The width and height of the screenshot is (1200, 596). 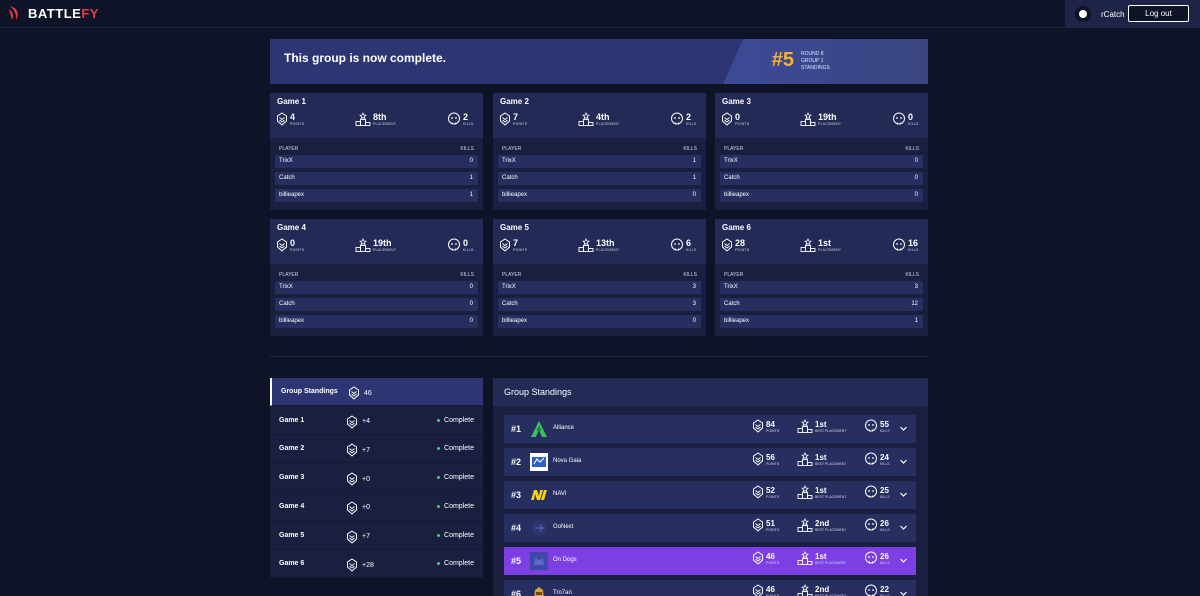 What do you see at coordinates (691, 124) in the screenshot?
I see `game-kills-label: KILLS` at bounding box center [691, 124].